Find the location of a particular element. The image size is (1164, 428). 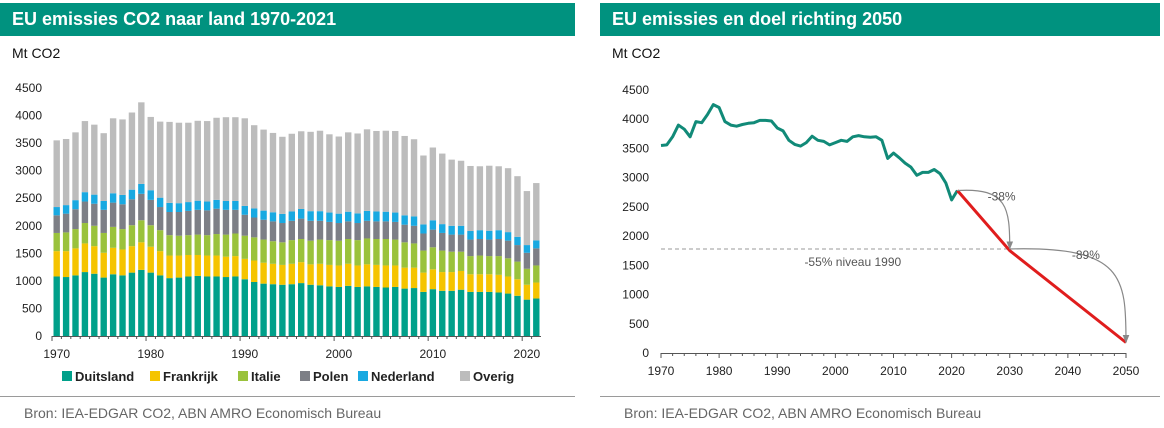

x-tick-label: 1990 is located at coordinates (777, 371).